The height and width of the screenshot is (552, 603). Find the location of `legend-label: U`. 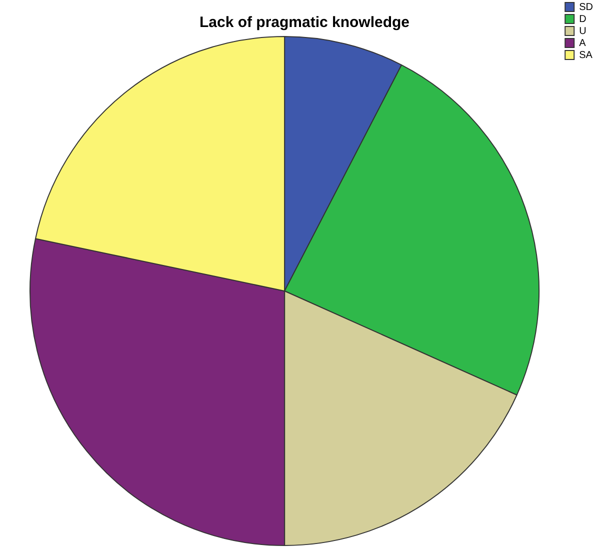

legend-label: U is located at coordinates (582, 31).